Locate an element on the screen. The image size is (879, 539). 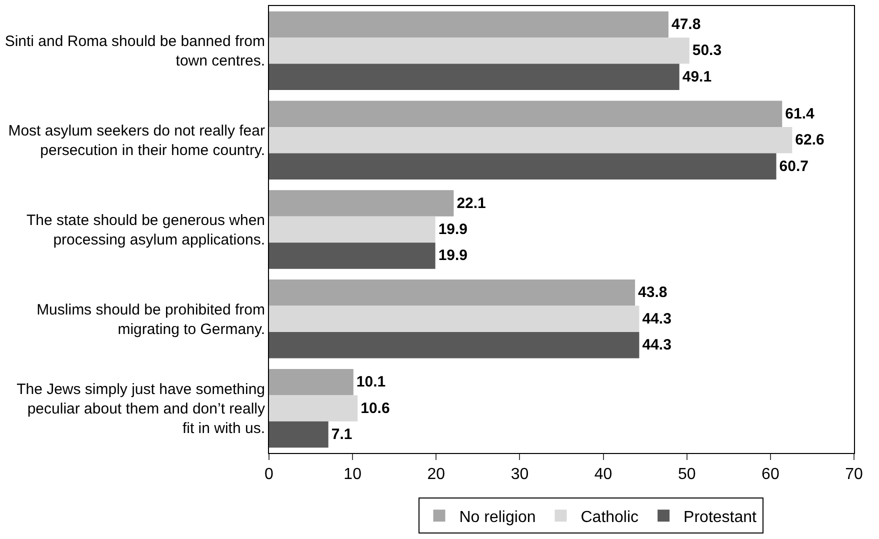
data-label: 49.1 is located at coordinates (697, 77).